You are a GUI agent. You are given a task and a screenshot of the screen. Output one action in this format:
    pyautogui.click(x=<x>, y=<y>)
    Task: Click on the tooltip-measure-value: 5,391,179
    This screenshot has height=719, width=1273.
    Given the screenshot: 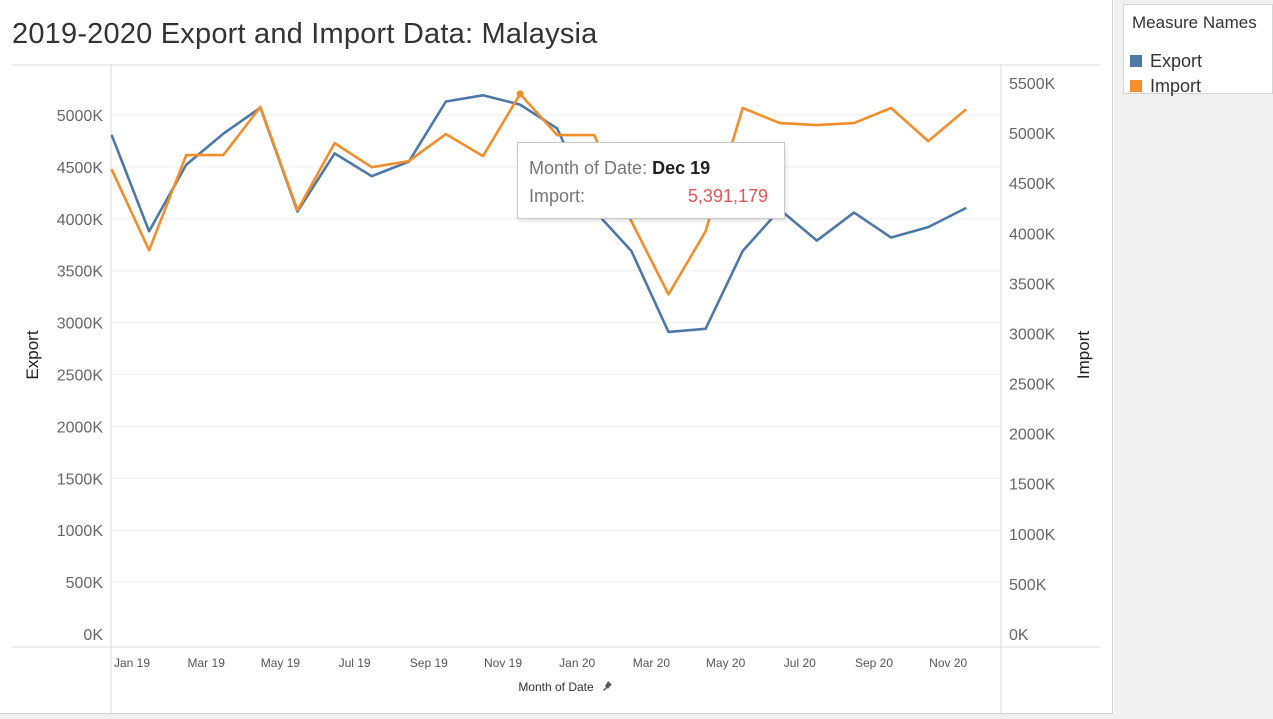 What is the action you would take?
    pyautogui.click(x=728, y=196)
    